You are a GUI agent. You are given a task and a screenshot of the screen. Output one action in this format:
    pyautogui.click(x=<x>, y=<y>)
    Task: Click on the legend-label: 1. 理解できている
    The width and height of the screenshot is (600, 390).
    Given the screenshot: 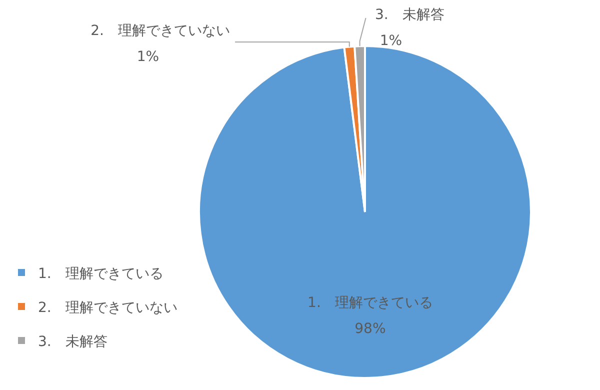 What is the action you would take?
    pyautogui.click(x=101, y=274)
    